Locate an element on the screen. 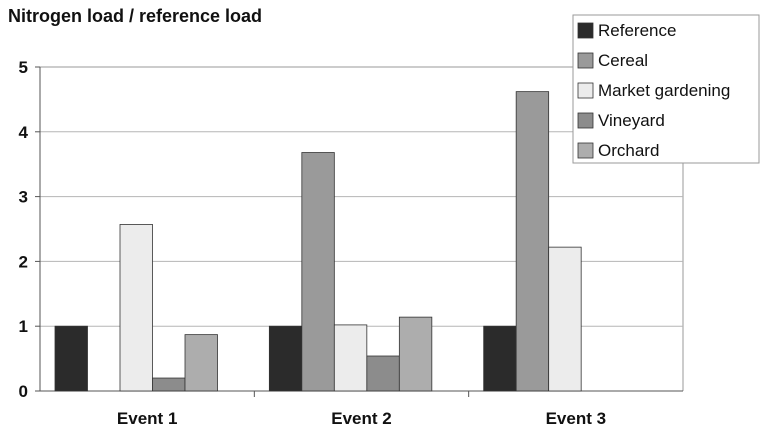 This screenshot has height=442, width=760. legend-label: Orchard is located at coordinates (628, 150).